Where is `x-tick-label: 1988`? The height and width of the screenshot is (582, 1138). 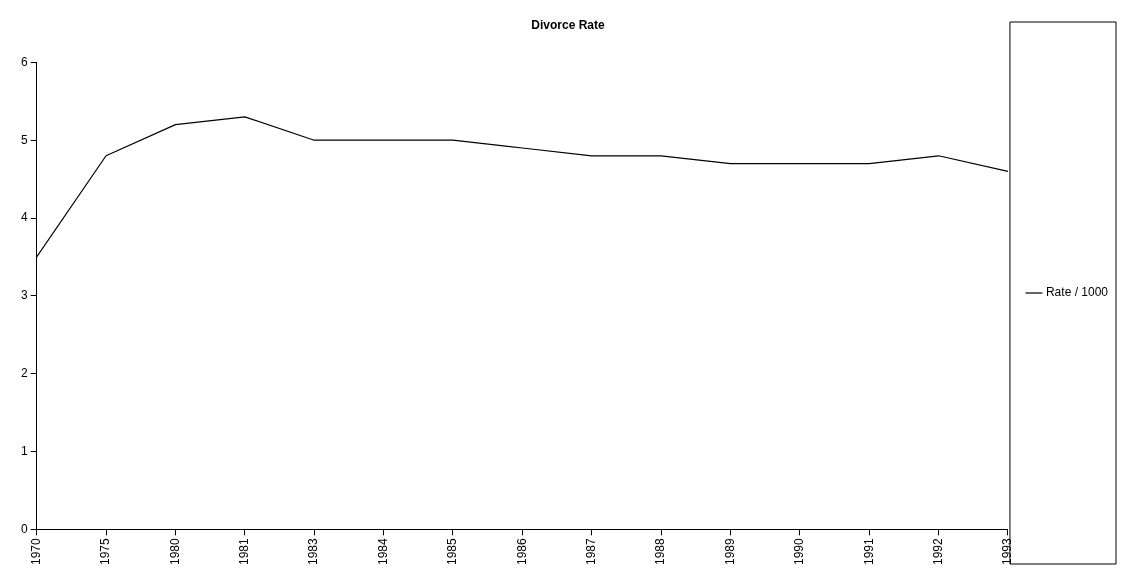 x-tick-label: 1988 is located at coordinates (660, 551).